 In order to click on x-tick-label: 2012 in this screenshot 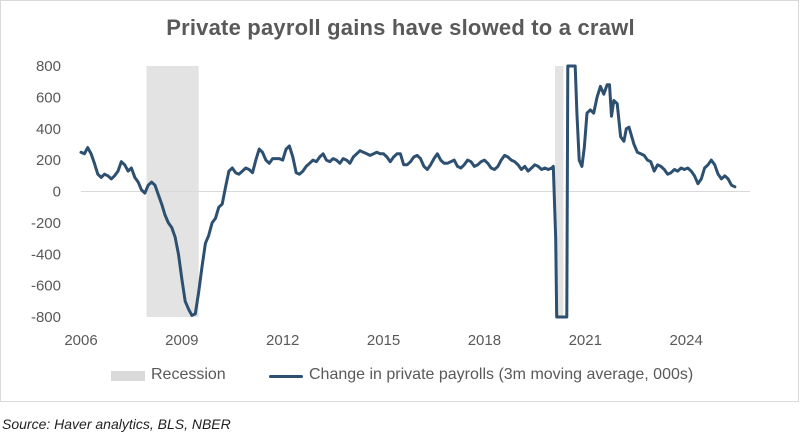, I will do `click(282, 340)`.